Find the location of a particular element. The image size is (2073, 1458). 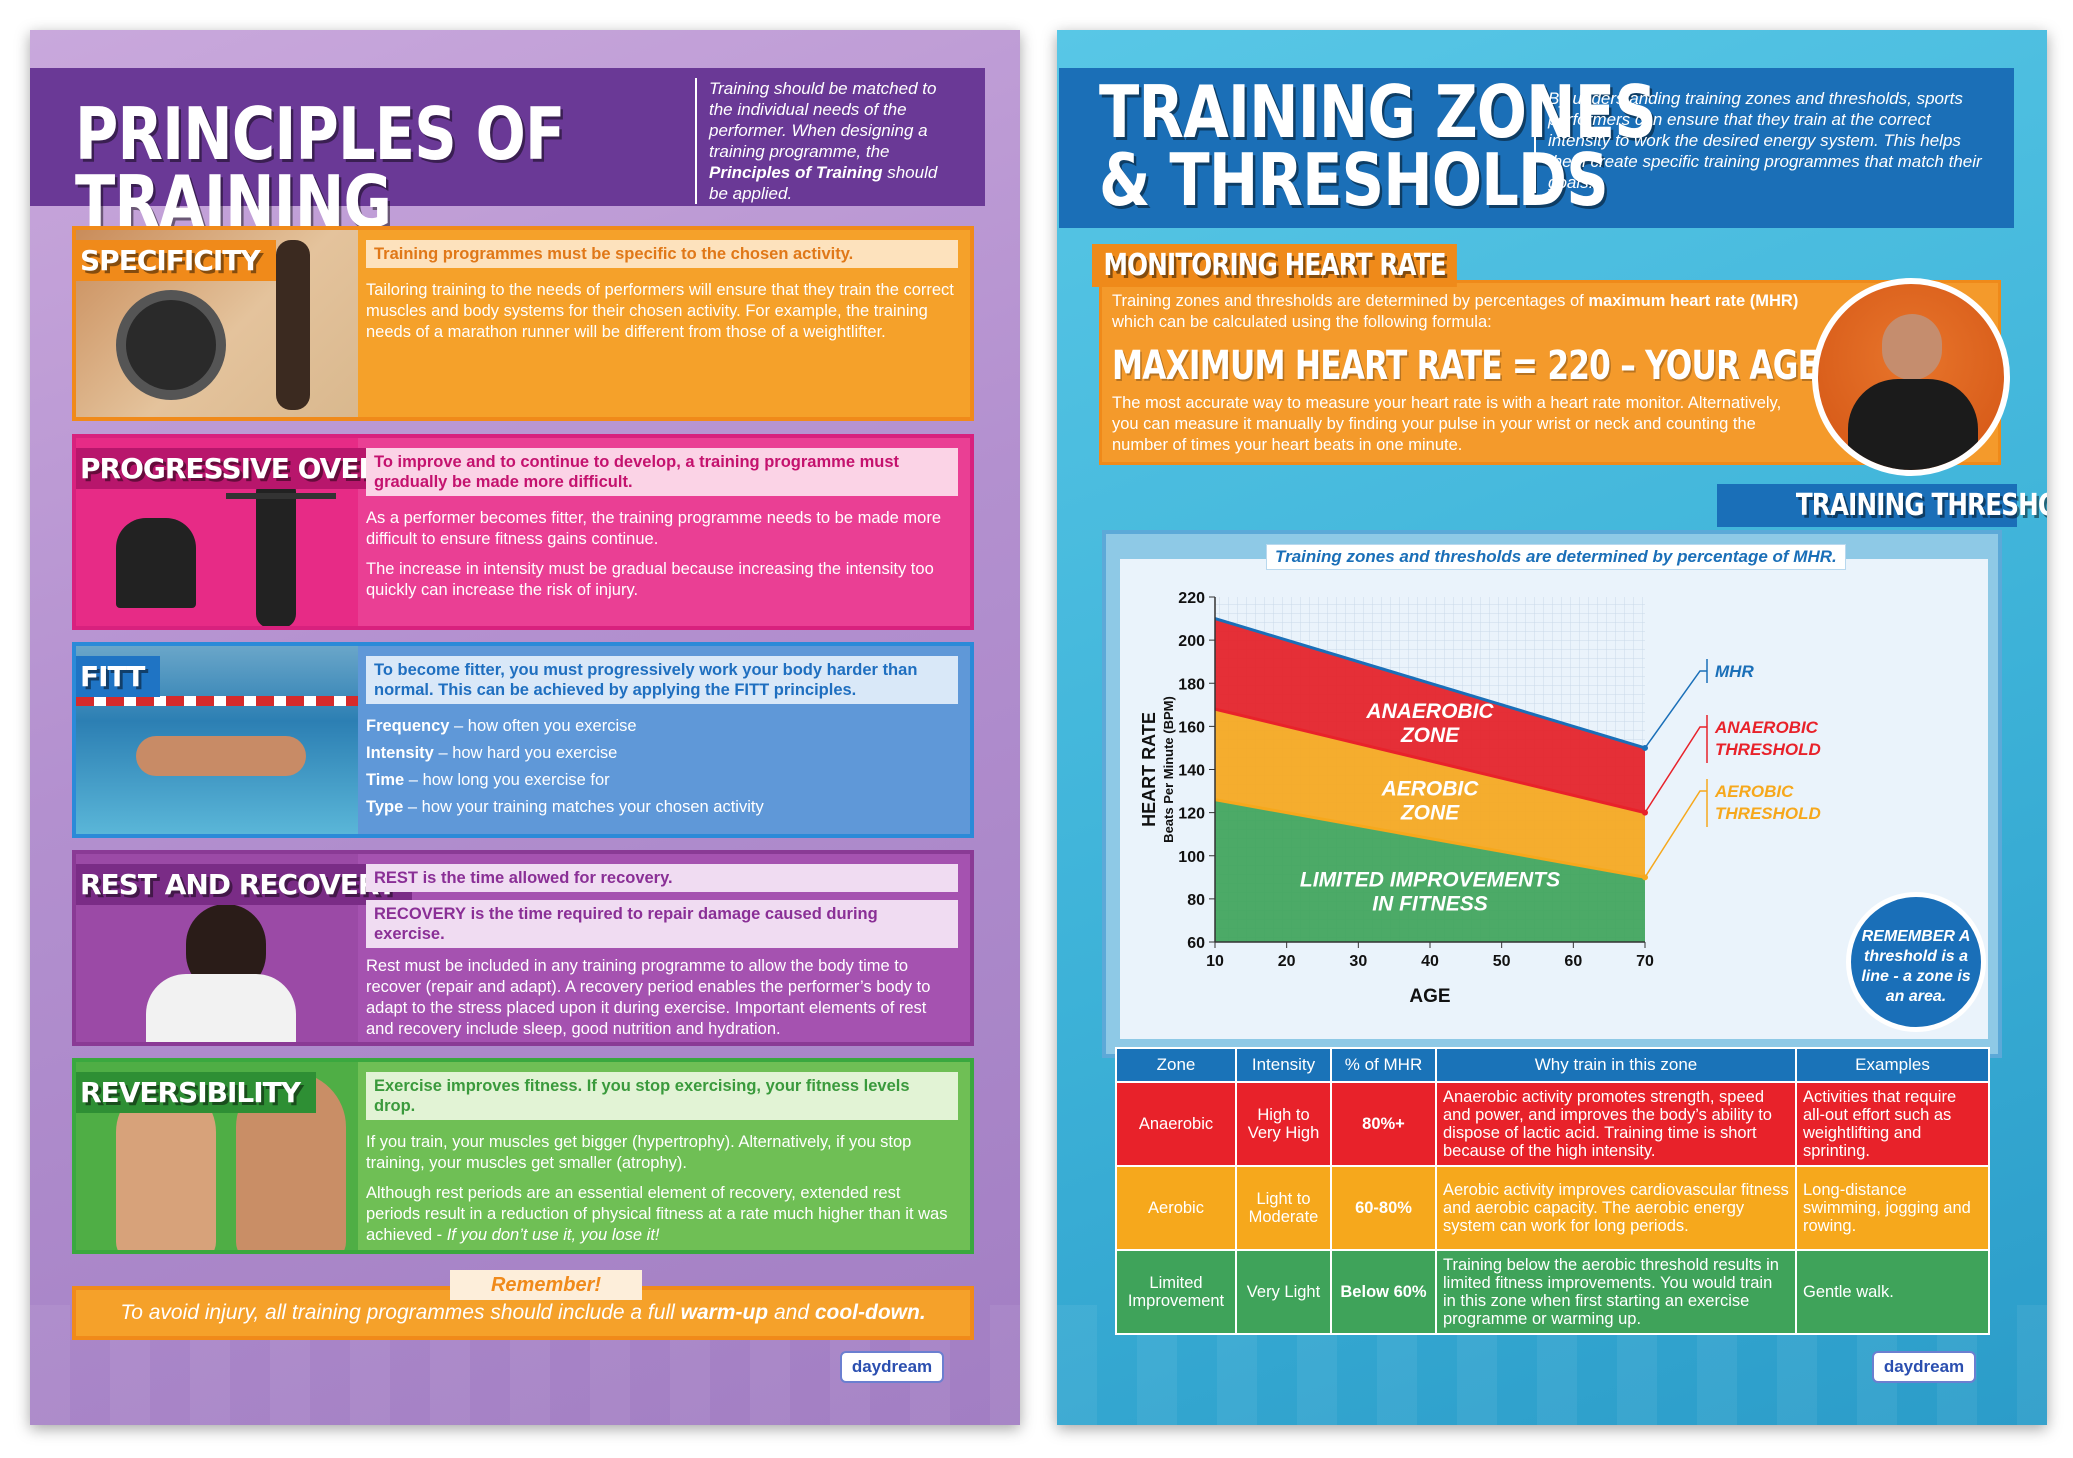

aerobic-threshold-line is located at coordinates (1430, 838).